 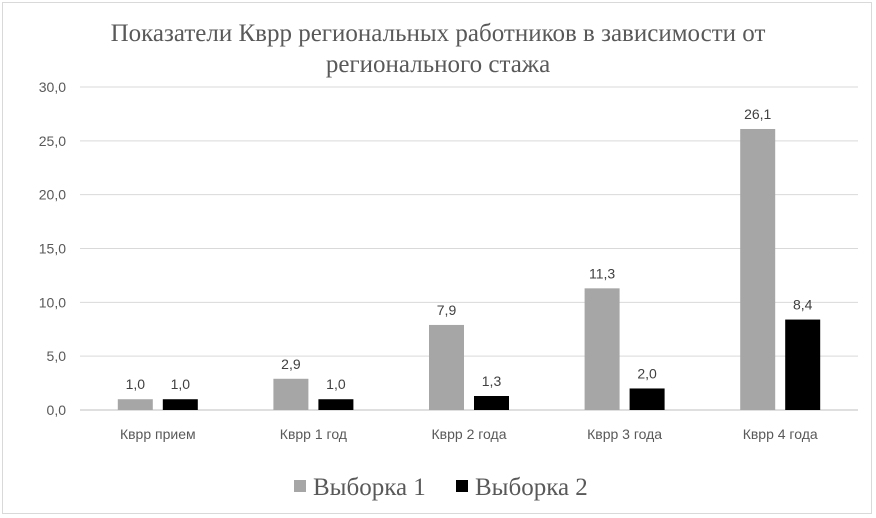 I want to click on y-tick-label: 15,0, so click(x=52, y=249).